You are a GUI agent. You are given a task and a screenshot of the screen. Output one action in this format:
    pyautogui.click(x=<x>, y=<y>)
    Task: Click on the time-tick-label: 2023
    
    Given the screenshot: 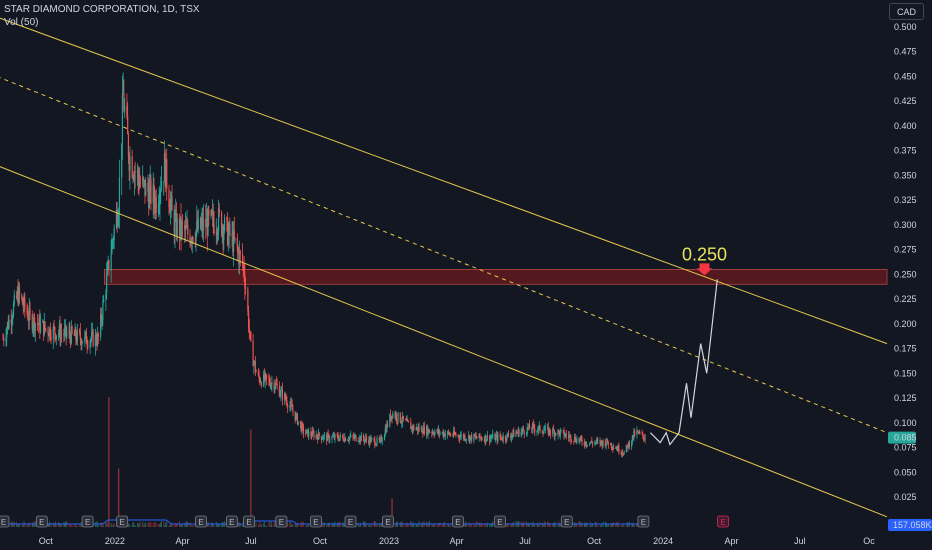 What is the action you would take?
    pyautogui.click(x=389, y=541)
    